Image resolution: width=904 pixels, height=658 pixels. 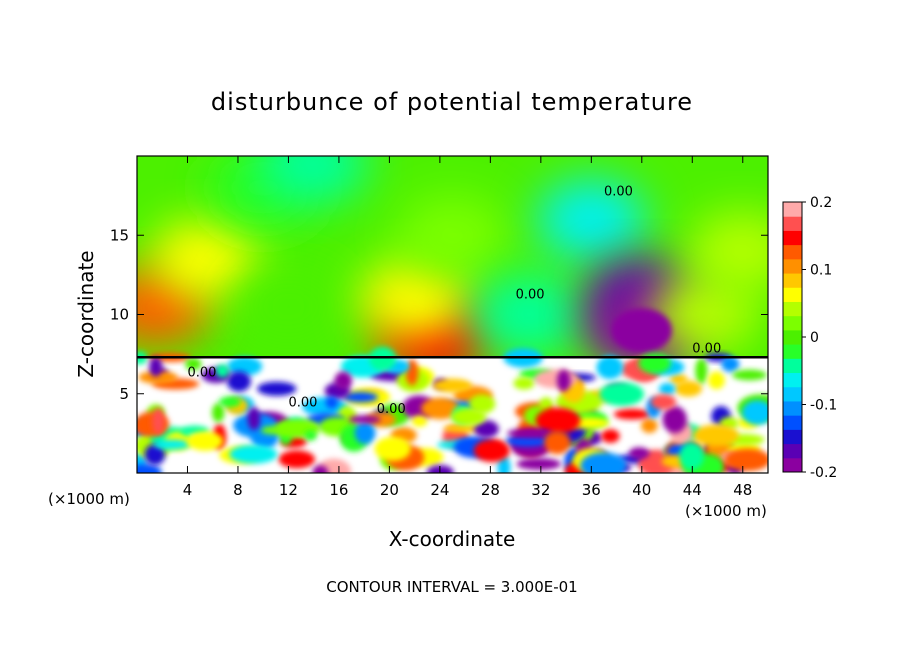 I want to click on field-core-min, so click(x=641, y=330).